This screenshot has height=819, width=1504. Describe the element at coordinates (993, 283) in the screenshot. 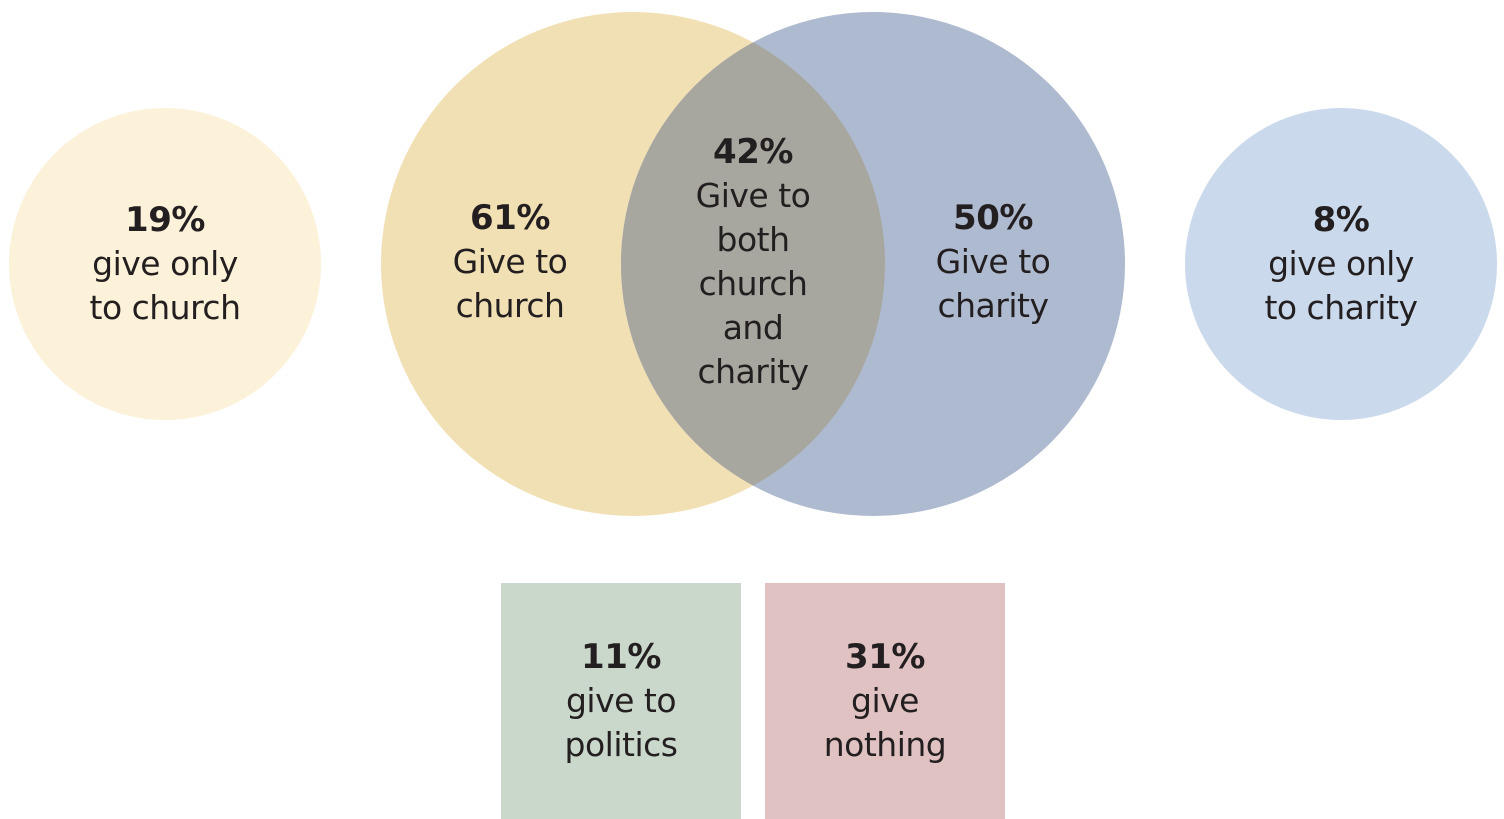

I see `charity-text: Give to charity` at that location.